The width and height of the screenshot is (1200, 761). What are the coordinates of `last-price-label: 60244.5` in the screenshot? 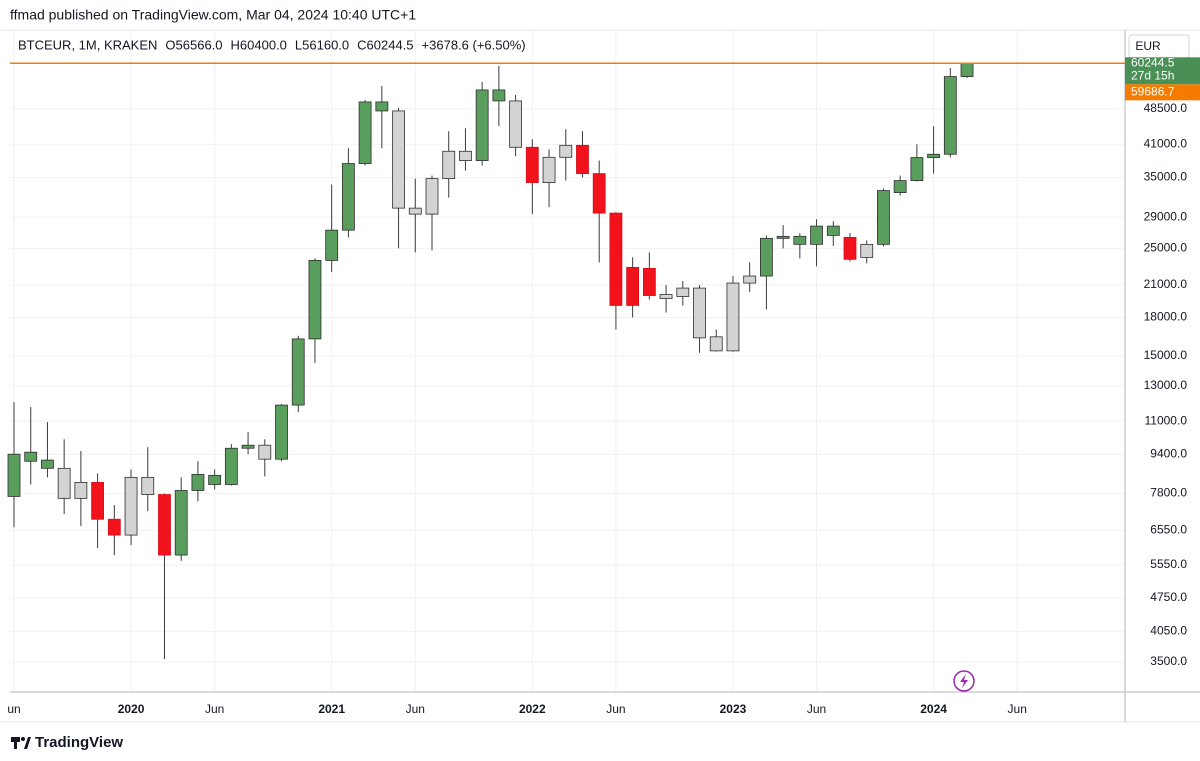 It's located at (1153, 62).